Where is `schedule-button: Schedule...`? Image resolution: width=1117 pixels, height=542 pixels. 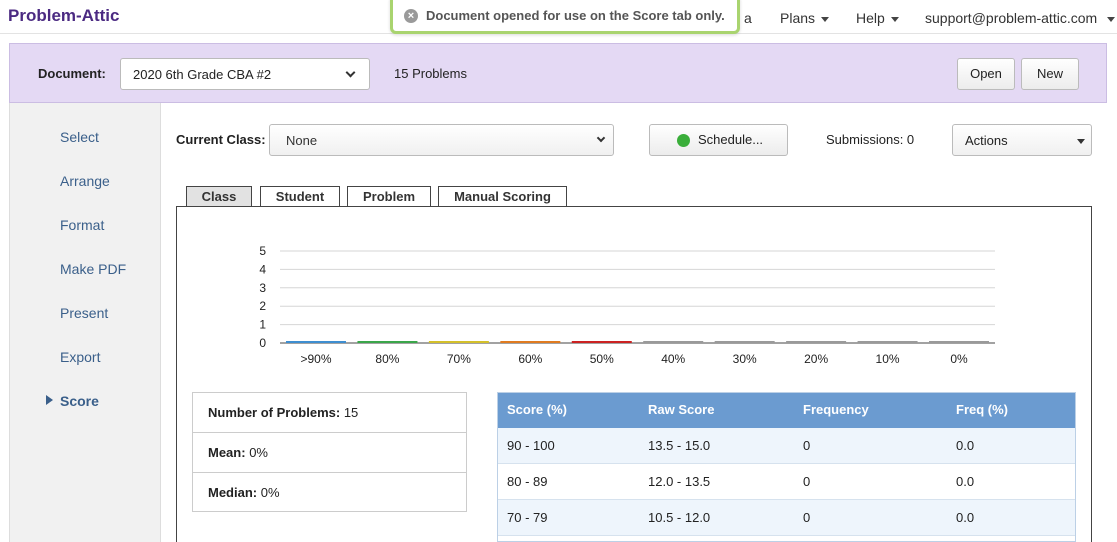
schedule-button: Schedule... is located at coordinates (718, 140).